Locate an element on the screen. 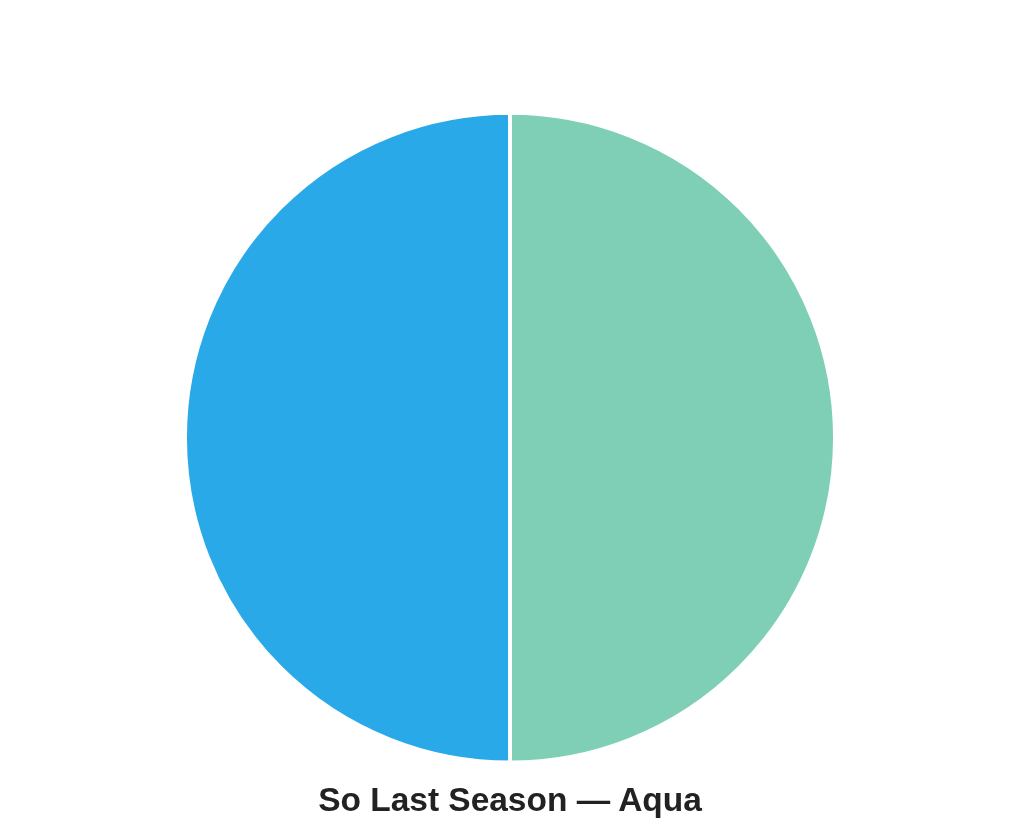 This screenshot has height=840, width=1020. text: So Last Season — Aqua is located at coordinates (510, 799).